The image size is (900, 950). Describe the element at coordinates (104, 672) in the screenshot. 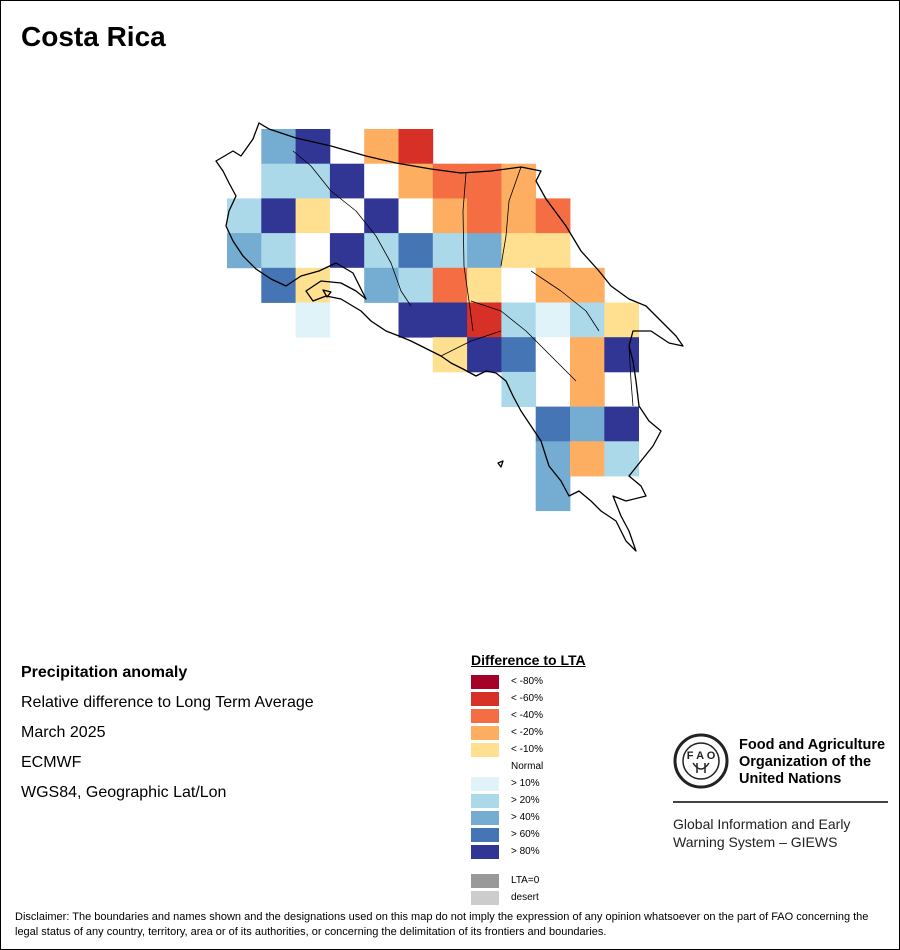

I see `info-variable: Precipitation anomaly` at that location.